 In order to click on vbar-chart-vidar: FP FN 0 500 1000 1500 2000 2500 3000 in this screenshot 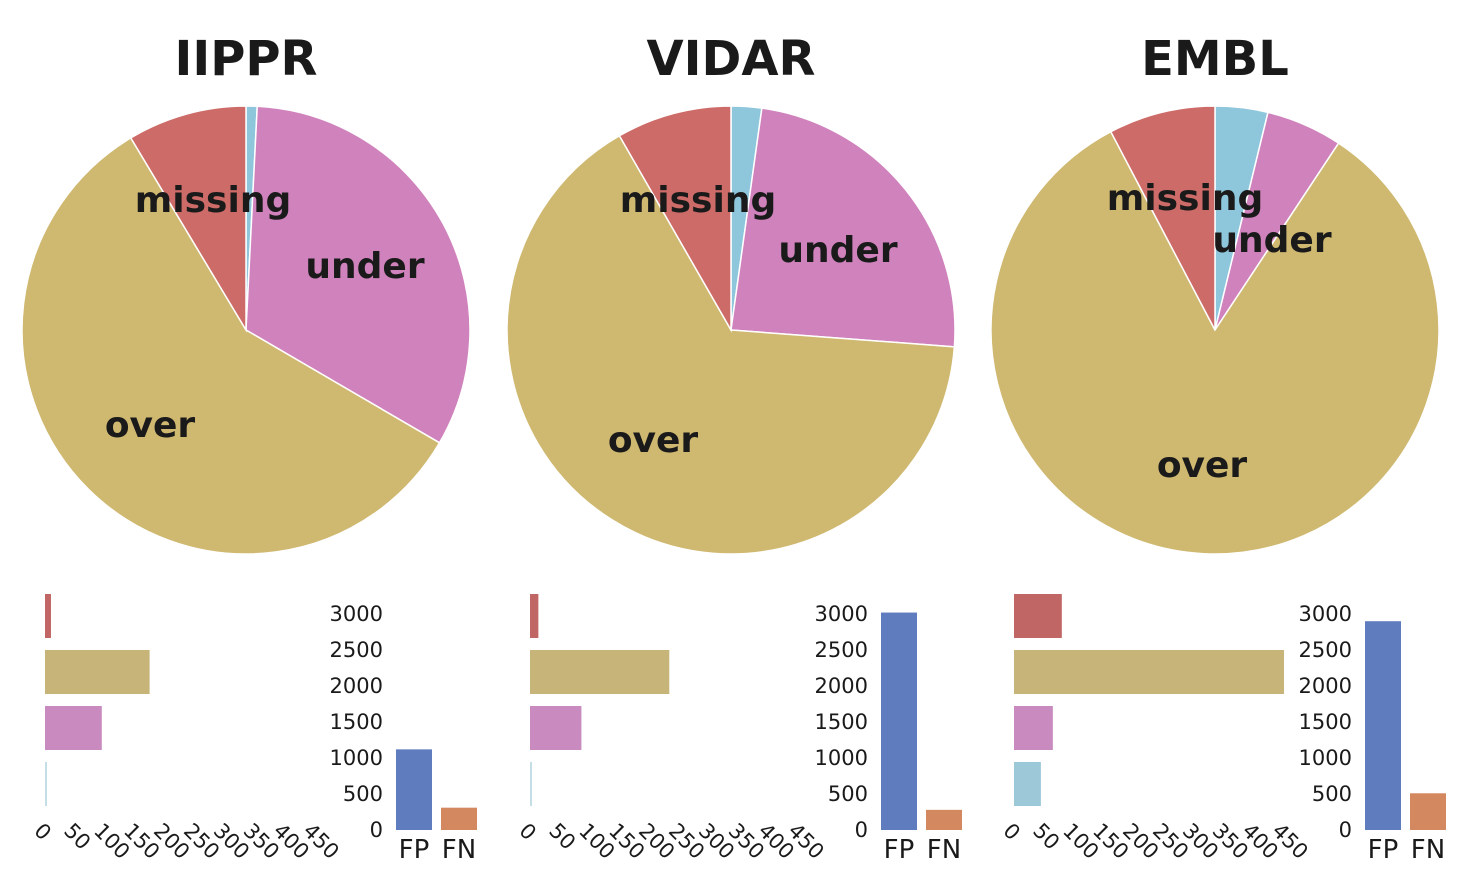, I will do `click(888, 733)`.